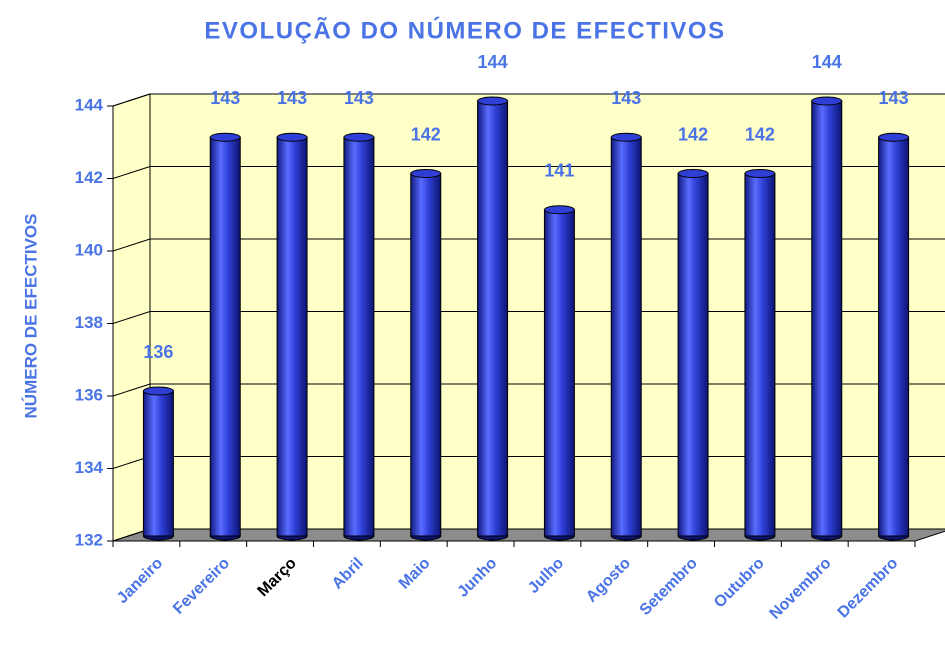  I want to click on x-tick-label: Janeiro, so click(140, 581).